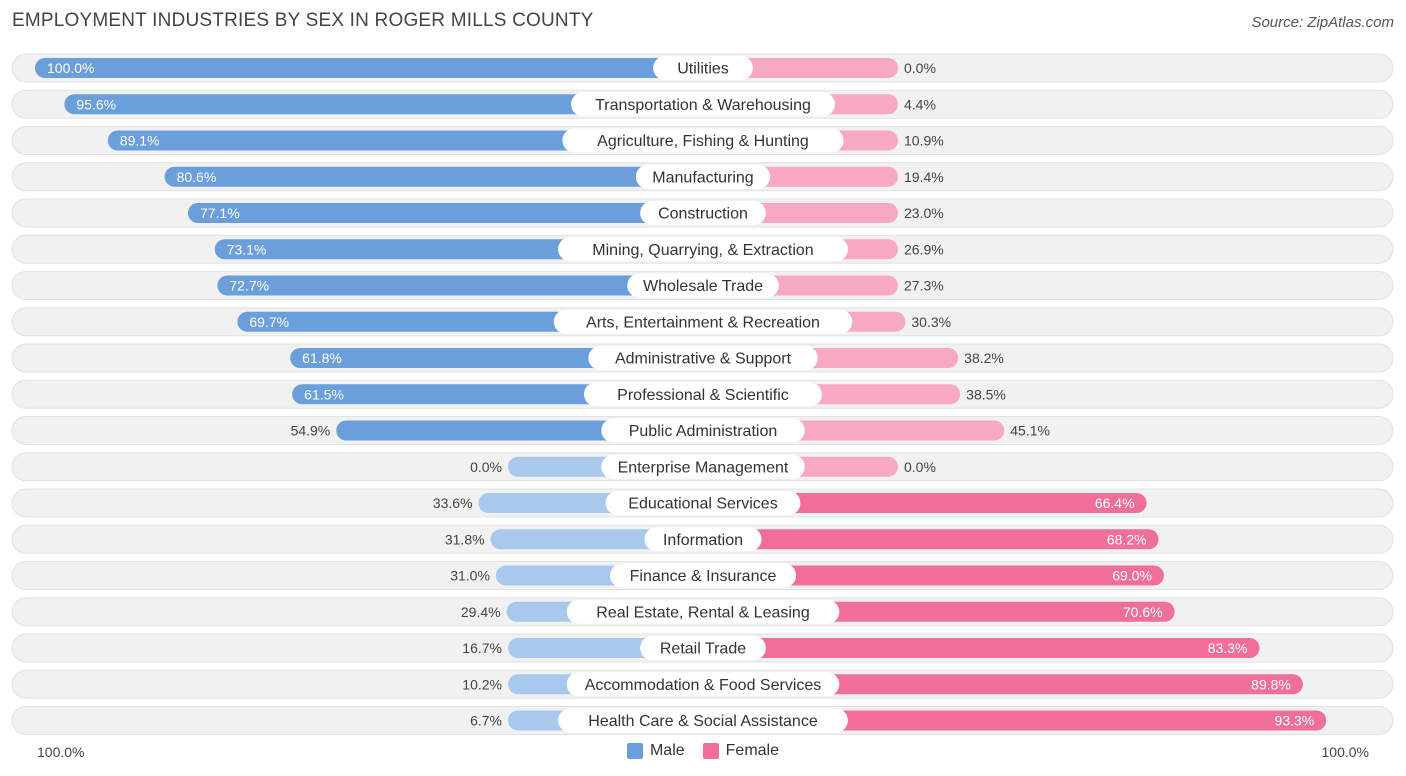 This screenshot has width=1406, height=776. What do you see at coordinates (1132, 576) in the screenshot?
I see `value-label-female: 69.0%` at bounding box center [1132, 576].